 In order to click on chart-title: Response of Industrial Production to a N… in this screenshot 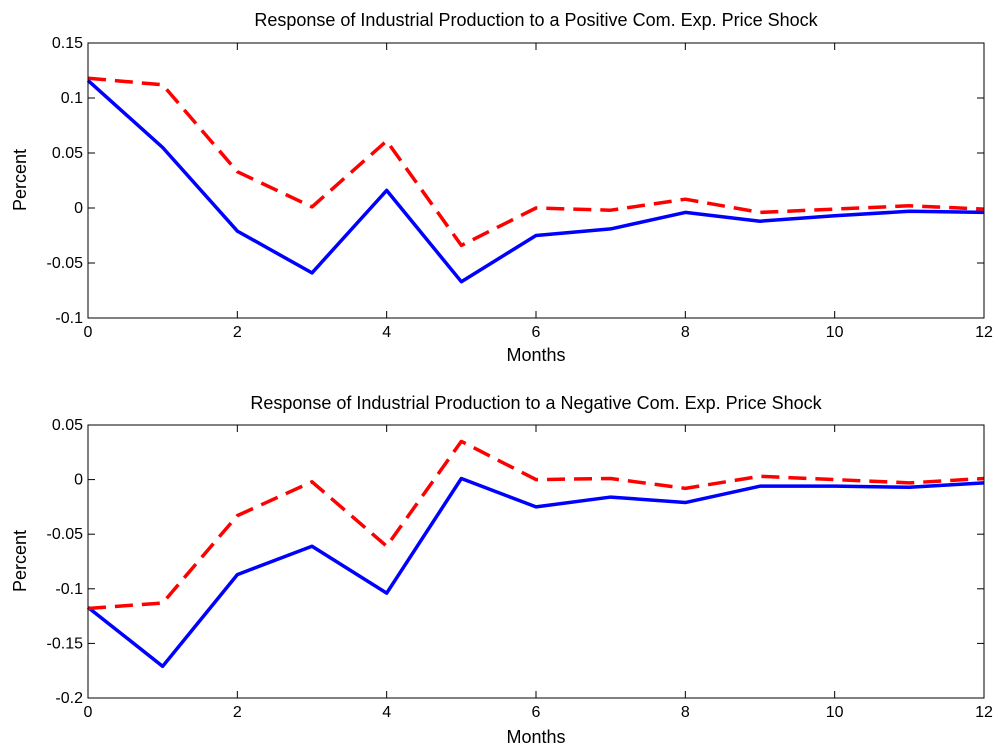, I will do `click(536, 403)`.